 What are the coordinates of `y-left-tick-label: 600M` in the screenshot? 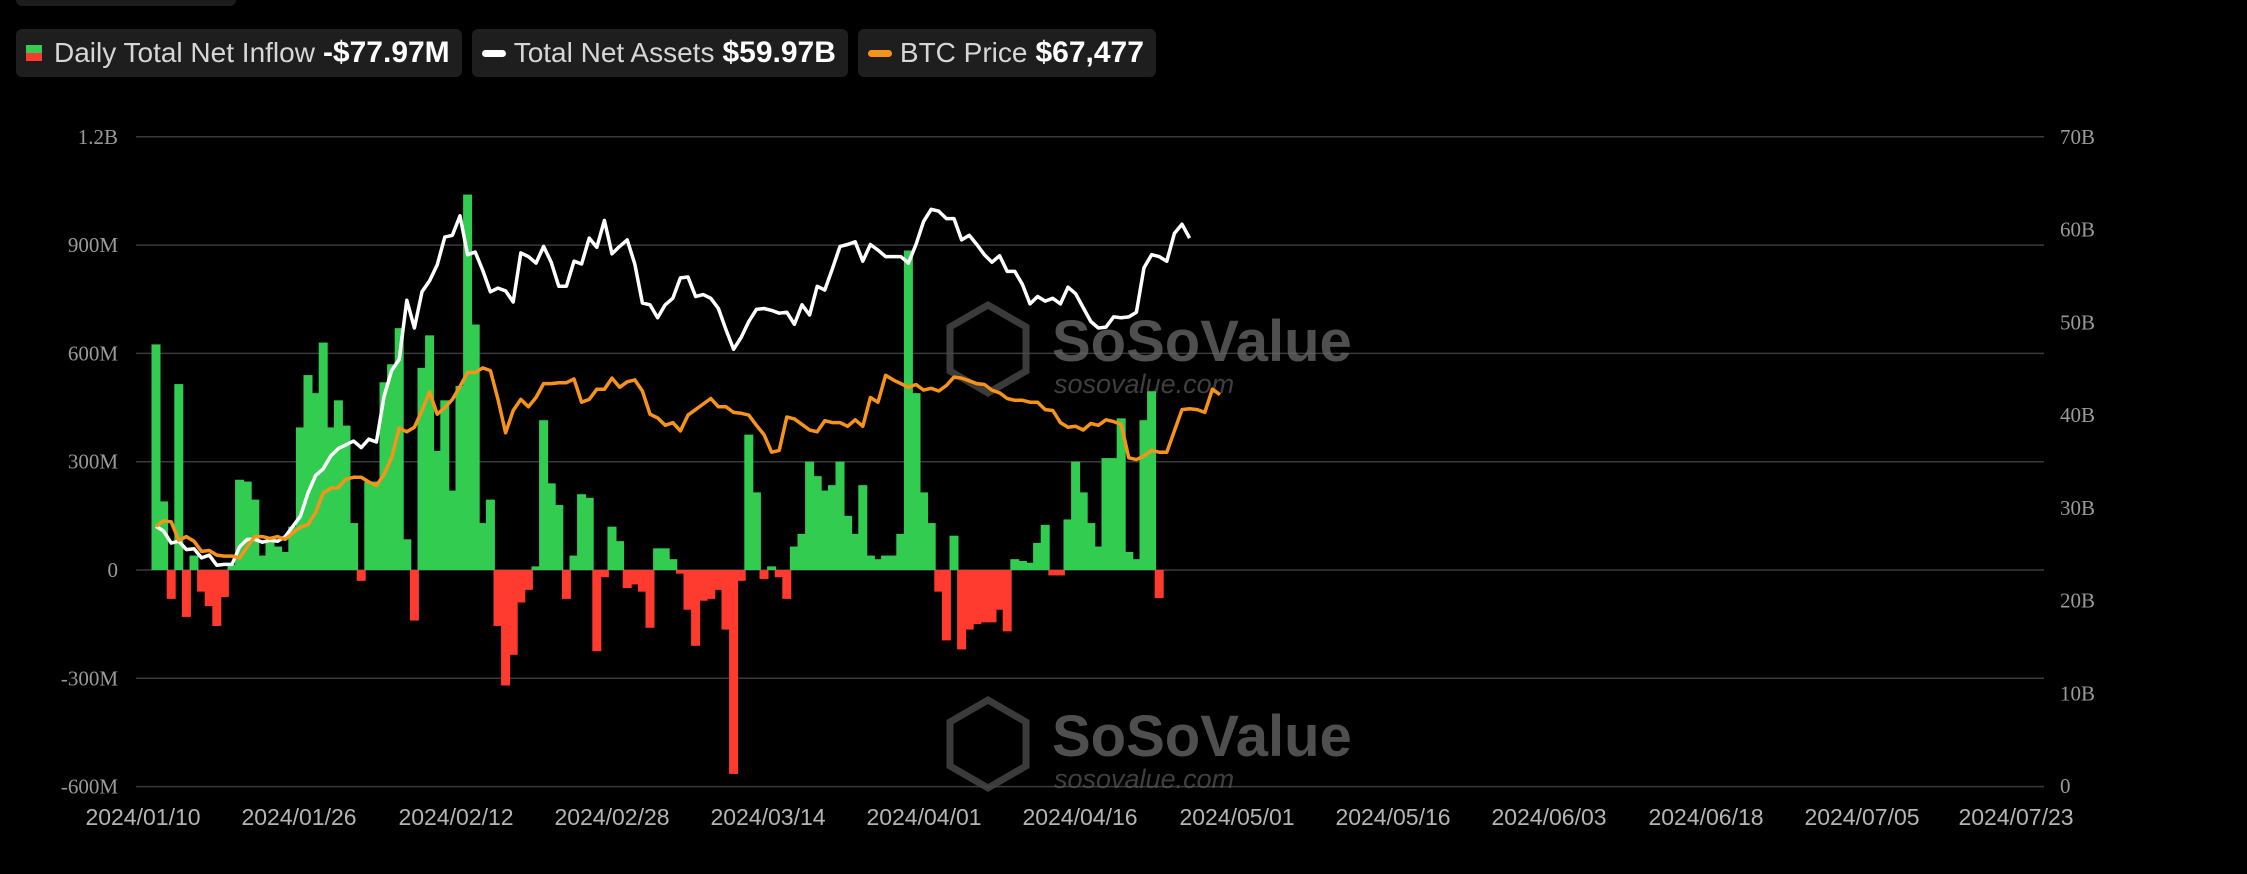 It's located at (93, 353).